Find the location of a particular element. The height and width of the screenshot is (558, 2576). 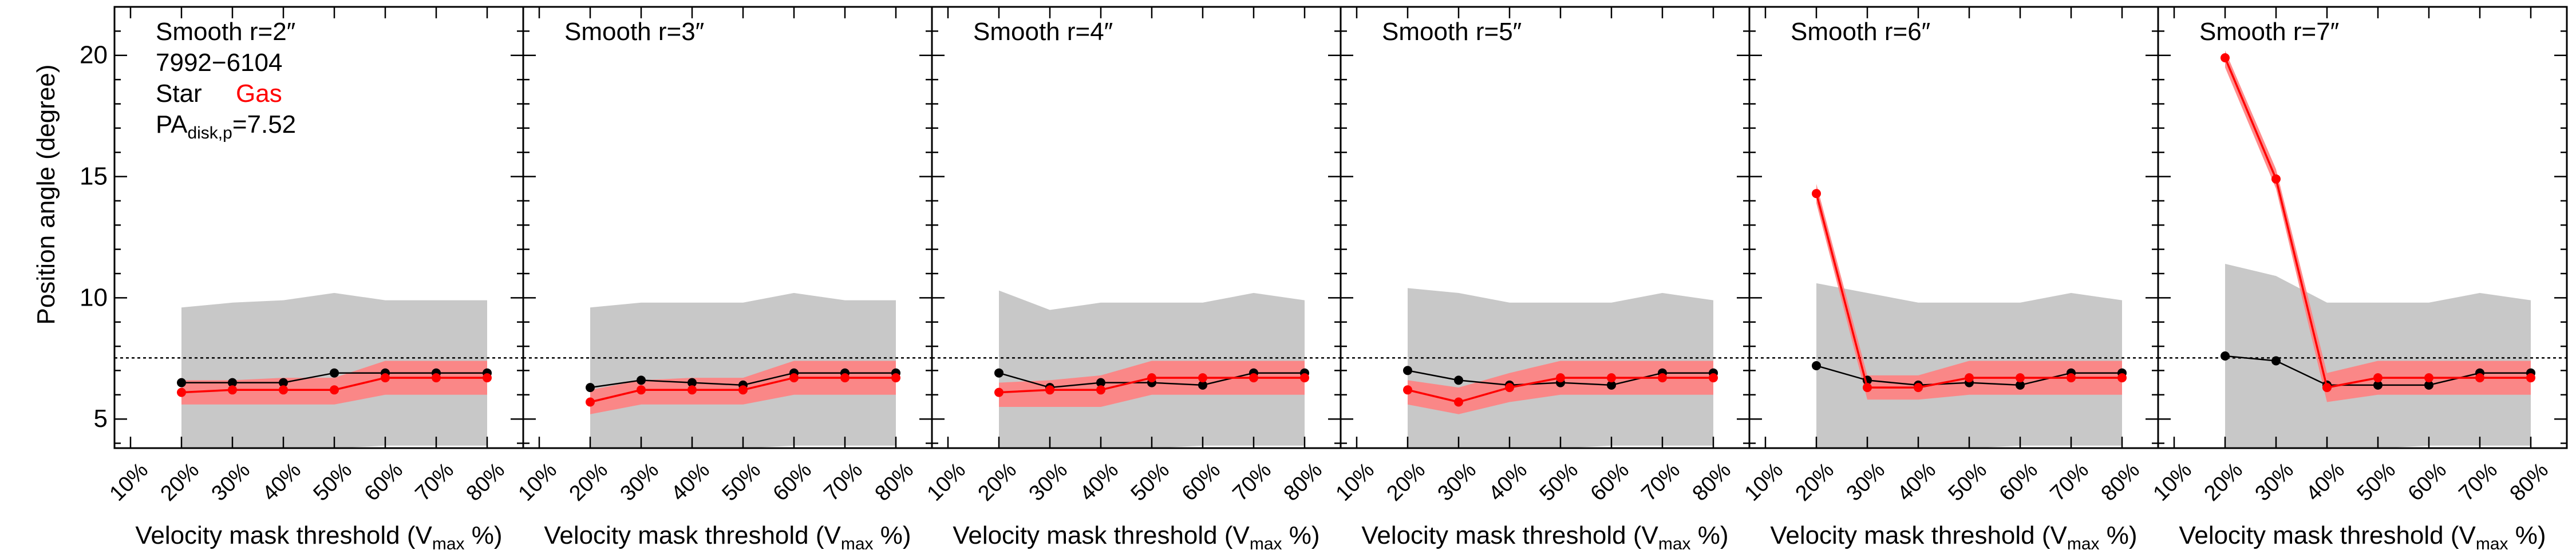

panel-title: Smooth r=6″ is located at coordinates (1860, 32).